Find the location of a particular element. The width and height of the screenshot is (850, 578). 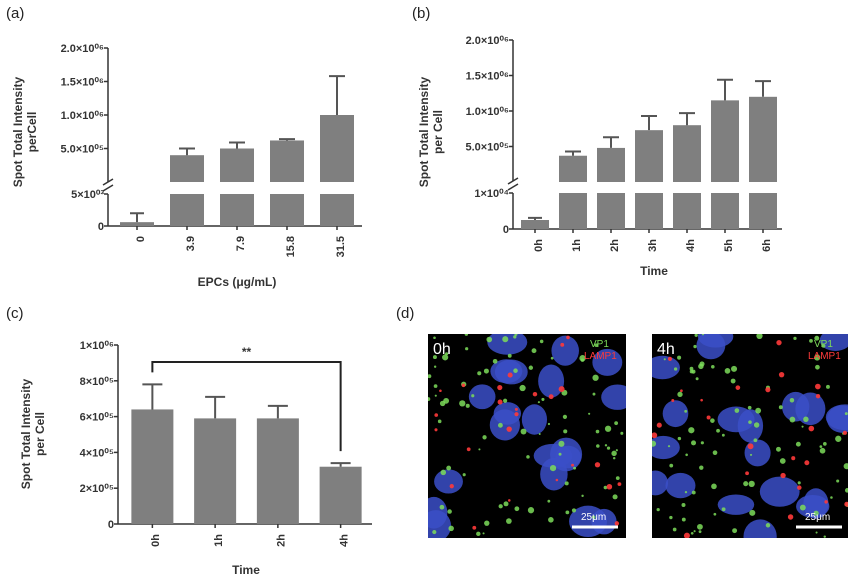

chart-c-y-tick-label: 4×10⁰⁵ is located at coordinates (97, 453).